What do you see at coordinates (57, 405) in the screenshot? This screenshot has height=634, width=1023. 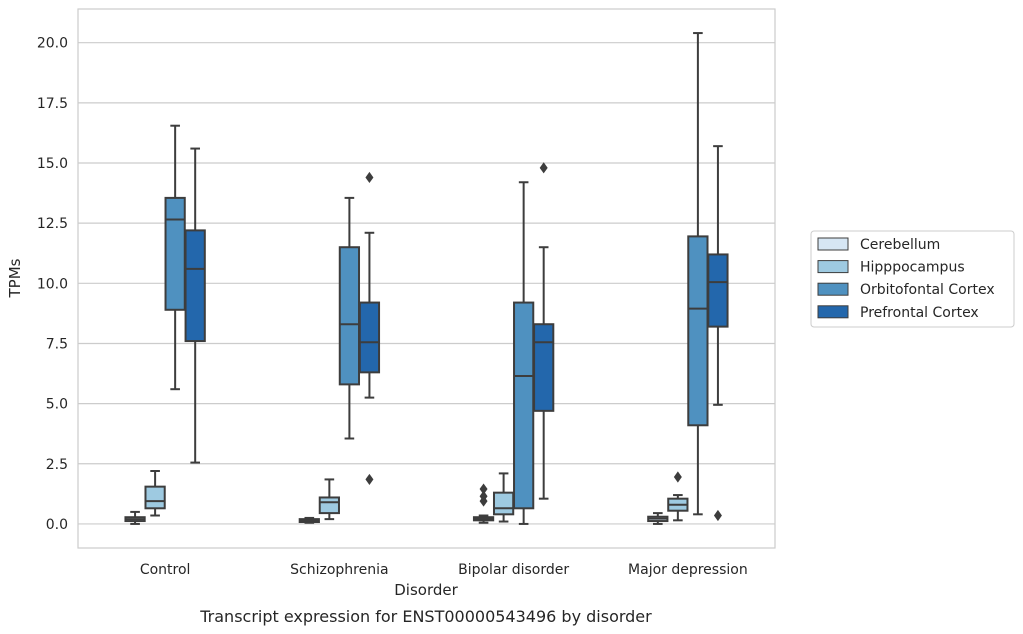 I see `y-tick-label: 5.0` at bounding box center [57, 405].